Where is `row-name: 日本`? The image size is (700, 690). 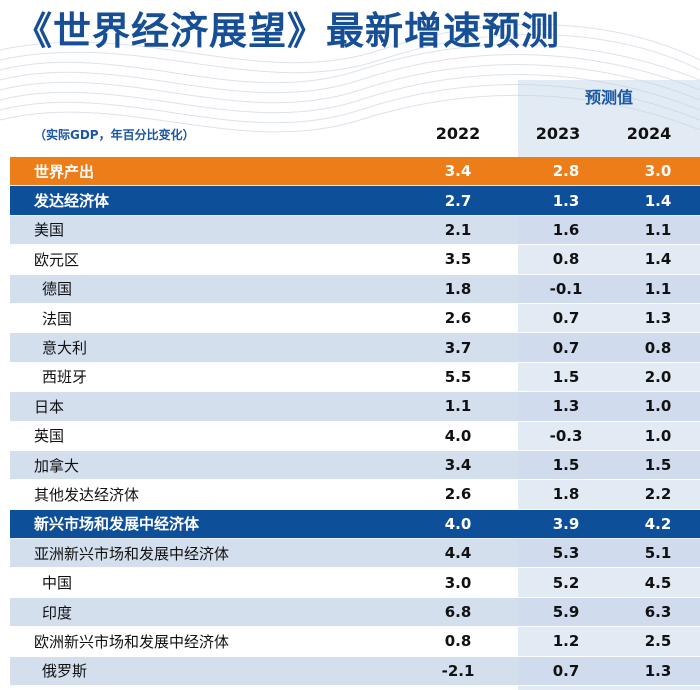
row-name: 日本 is located at coordinates (49, 406).